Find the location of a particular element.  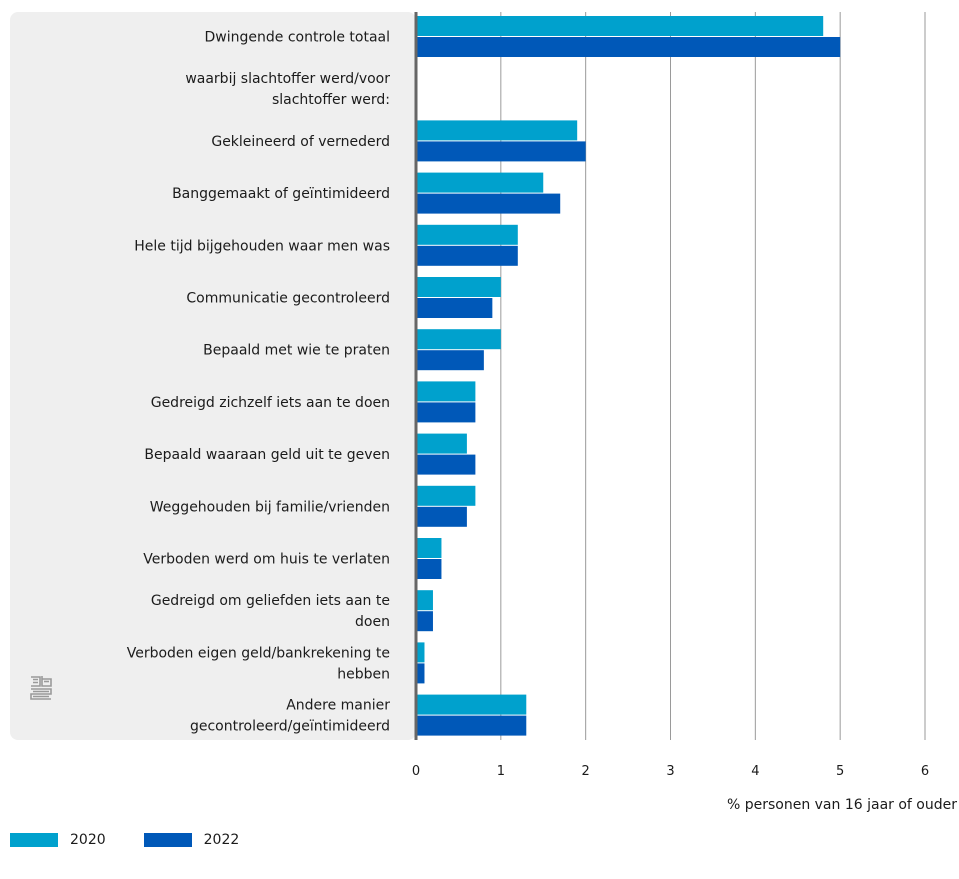

legend: 2020 2022 is located at coordinates (124, 840).